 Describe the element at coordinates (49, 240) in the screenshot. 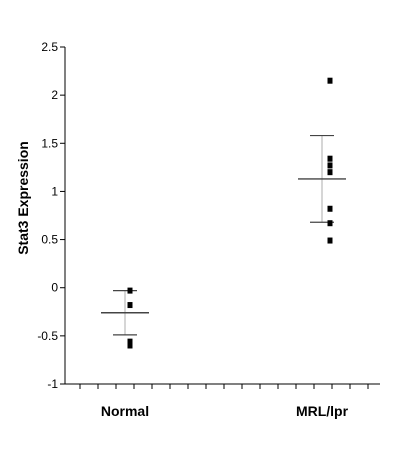

I see `y-tick-label: 0.5` at that location.